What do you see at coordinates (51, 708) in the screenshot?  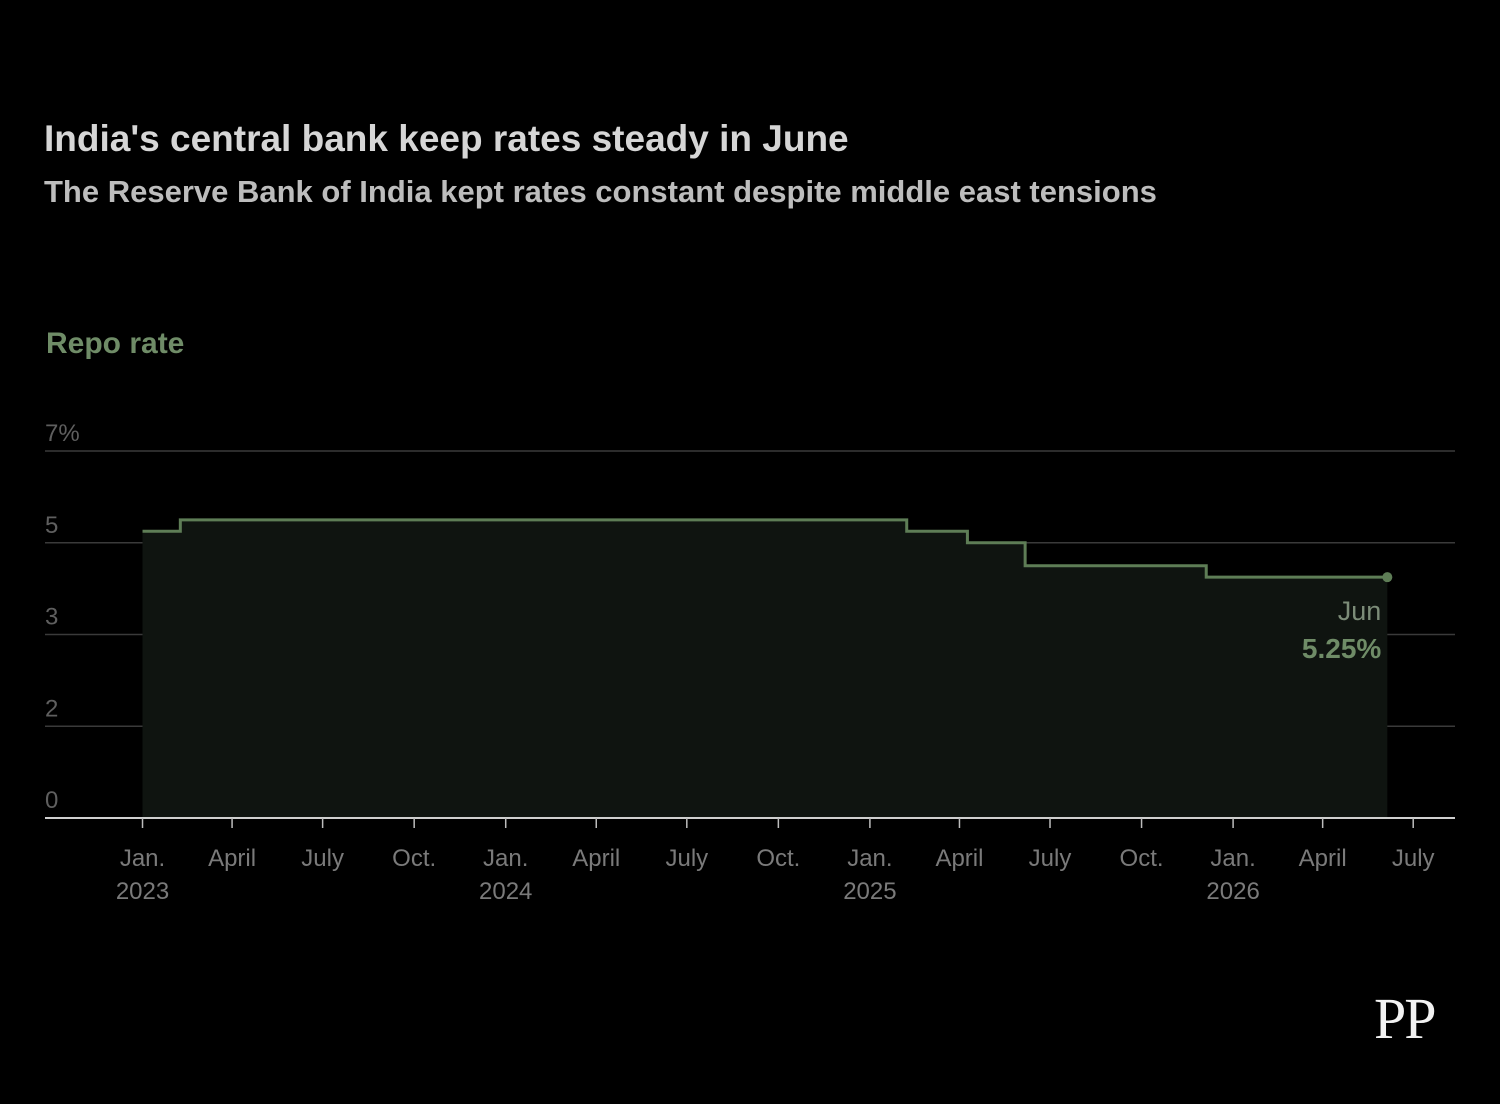 I see `y-tick-label: 2` at bounding box center [51, 708].